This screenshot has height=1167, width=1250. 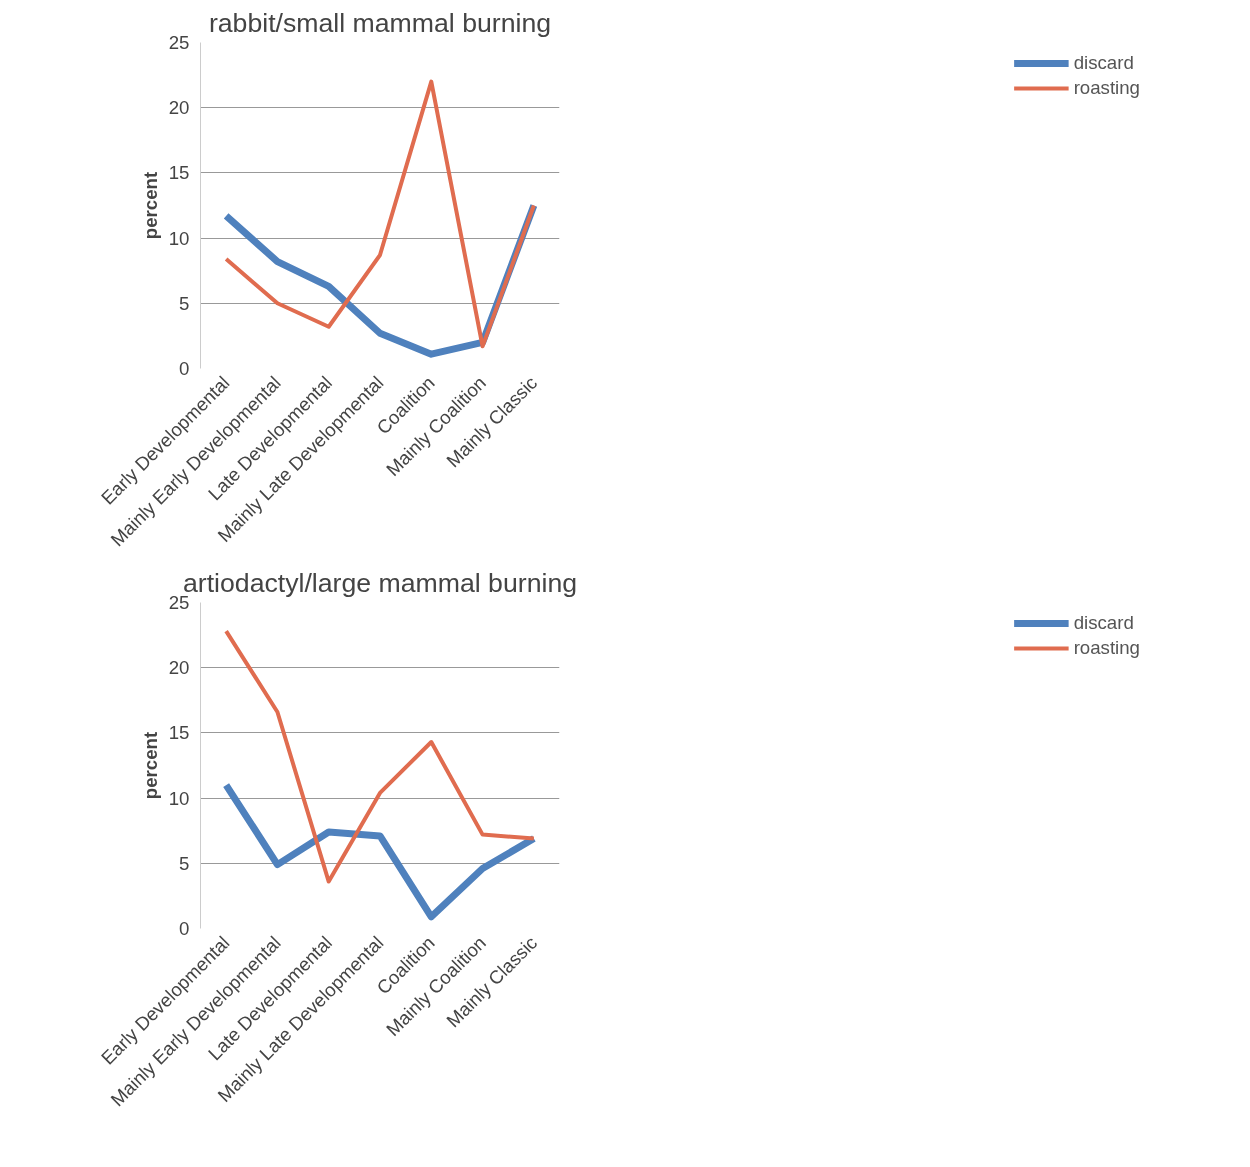 What do you see at coordinates (380, 22) in the screenshot?
I see `chart-title: rabbit/small mammal burning` at bounding box center [380, 22].